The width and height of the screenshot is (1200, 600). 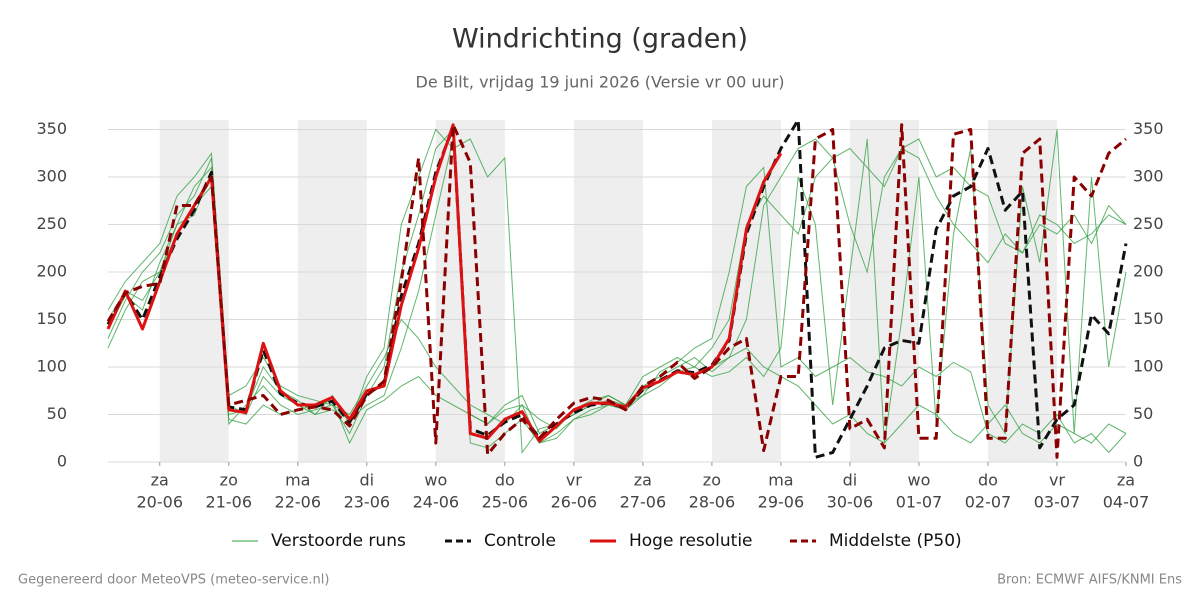 I want to click on x-tick-label: 04-07, so click(x=1126, y=502).